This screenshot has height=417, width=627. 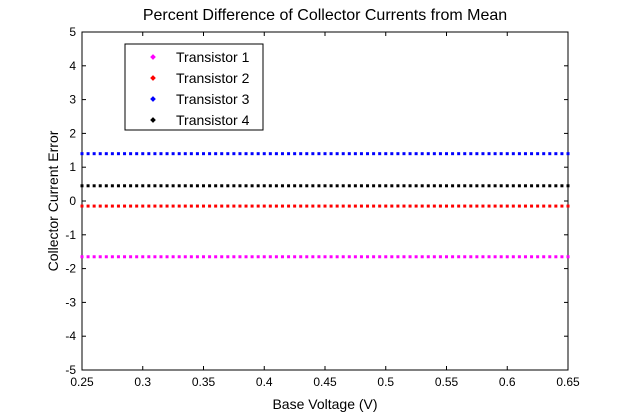 I want to click on legend-label: Transistor 2, so click(x=213, y=78).